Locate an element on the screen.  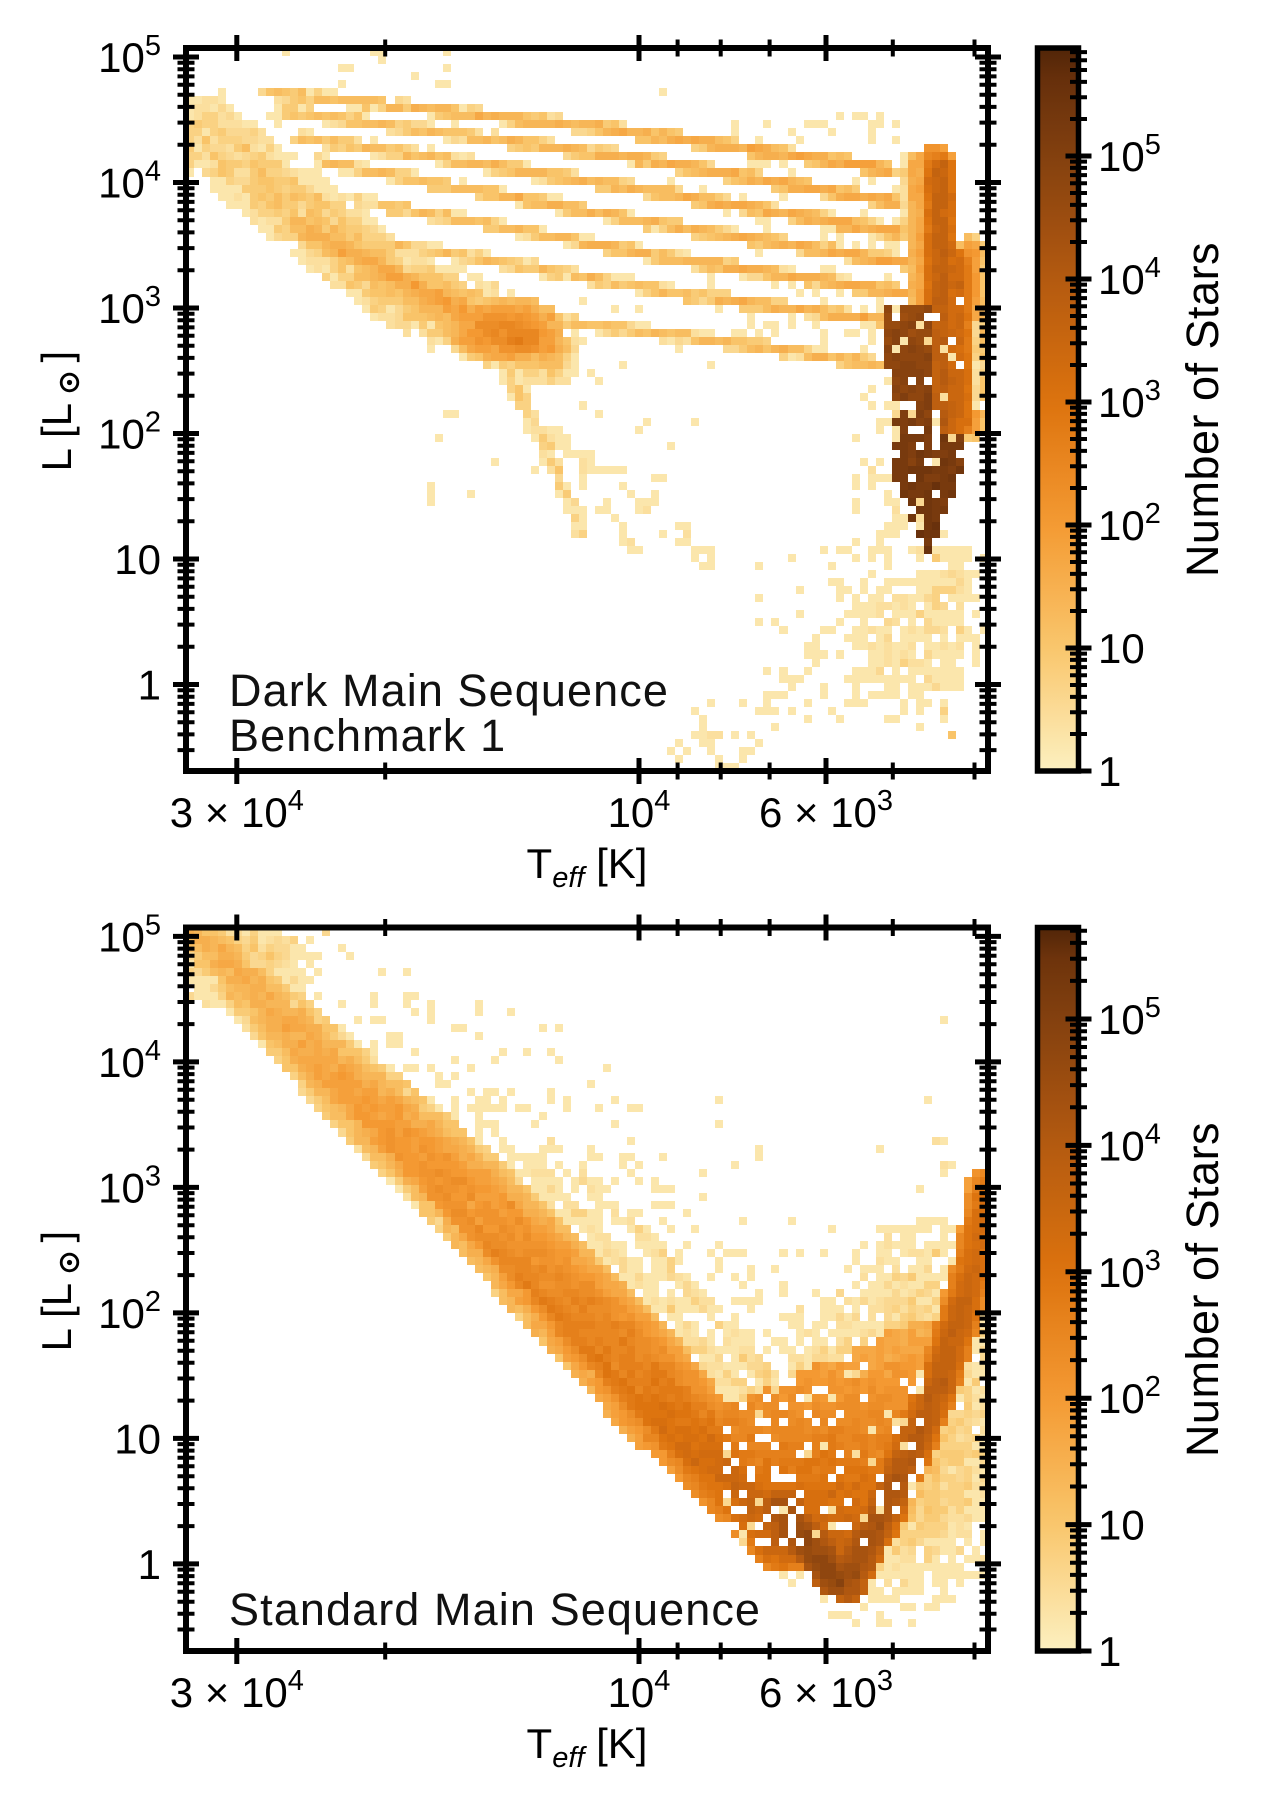
svg-text: 10⁵ is located at coordinates (129, 934).